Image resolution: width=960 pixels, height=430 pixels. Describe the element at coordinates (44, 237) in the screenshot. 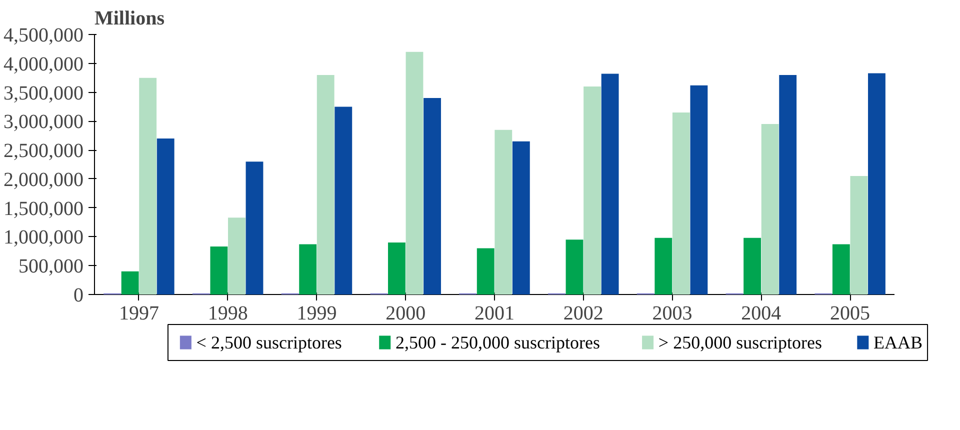

I see `y-tick-label: 1,000,000` at that location.